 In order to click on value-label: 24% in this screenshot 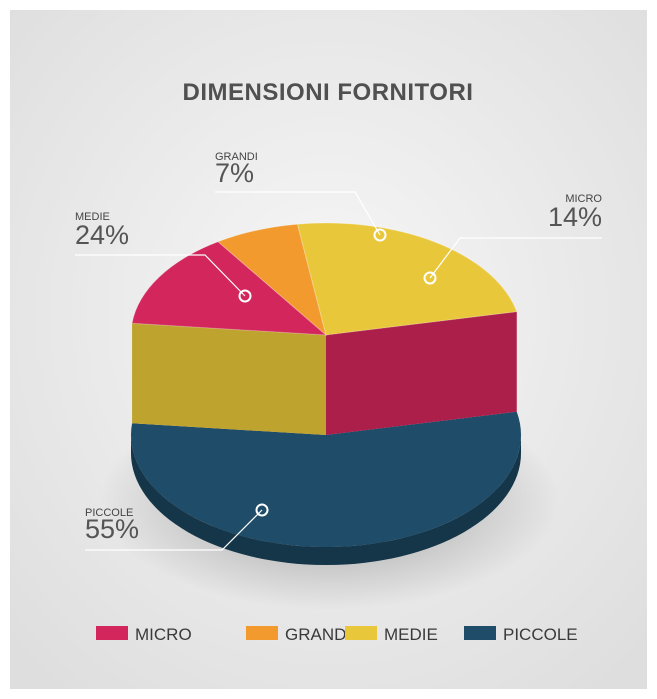, I will do `click(102, 235)`.